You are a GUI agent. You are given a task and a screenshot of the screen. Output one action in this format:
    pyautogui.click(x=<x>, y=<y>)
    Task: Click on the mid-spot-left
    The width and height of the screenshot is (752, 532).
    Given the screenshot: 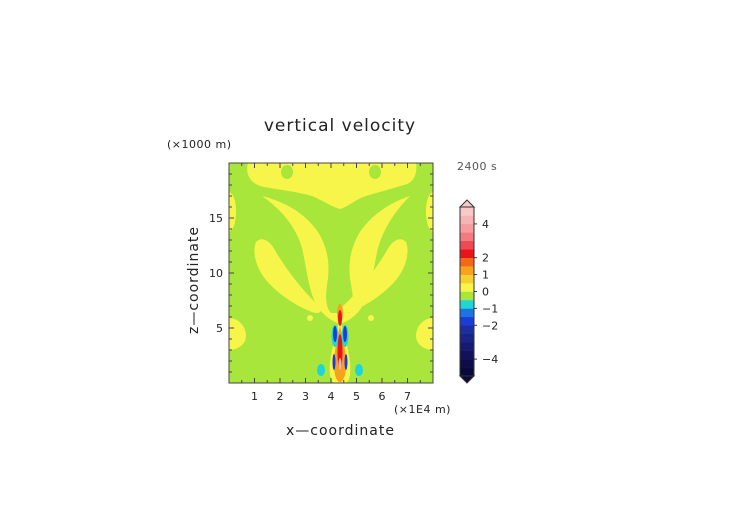 What is the action you would take?
    pyautogui.click(x=310, y=318)
    